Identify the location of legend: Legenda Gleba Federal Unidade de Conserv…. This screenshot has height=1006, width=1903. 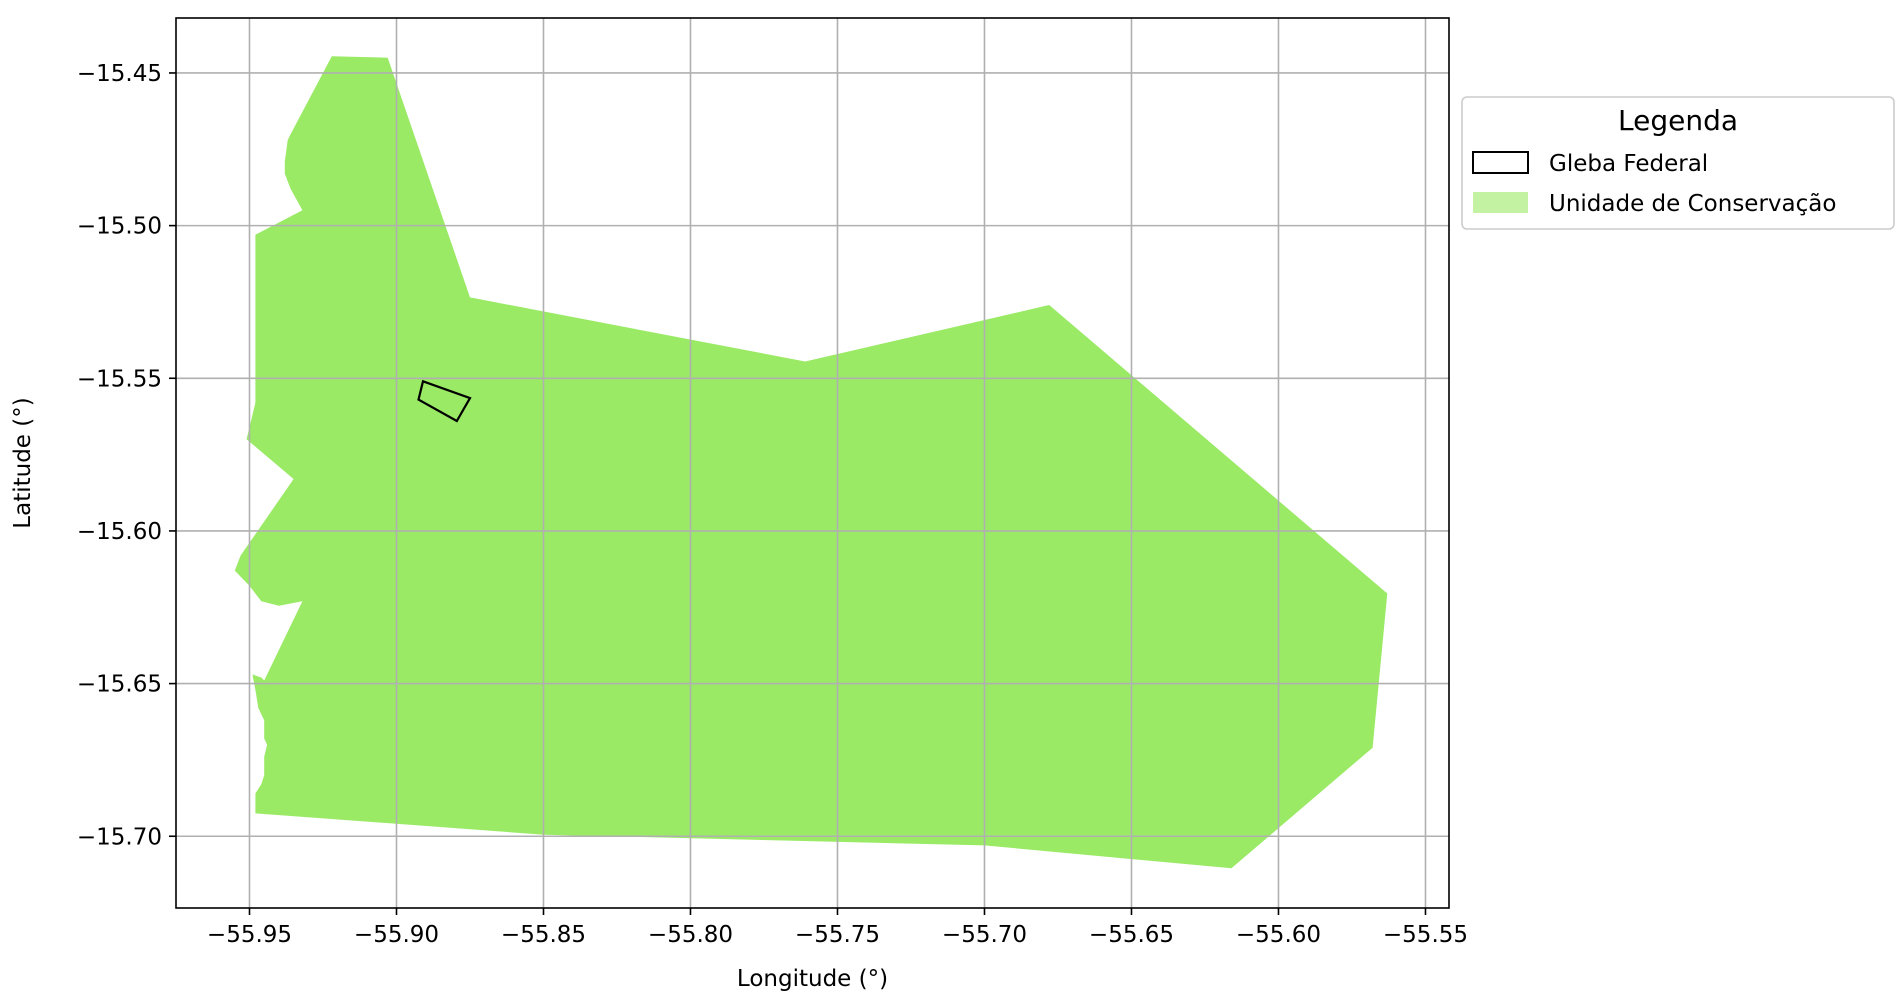
(1678, 163).